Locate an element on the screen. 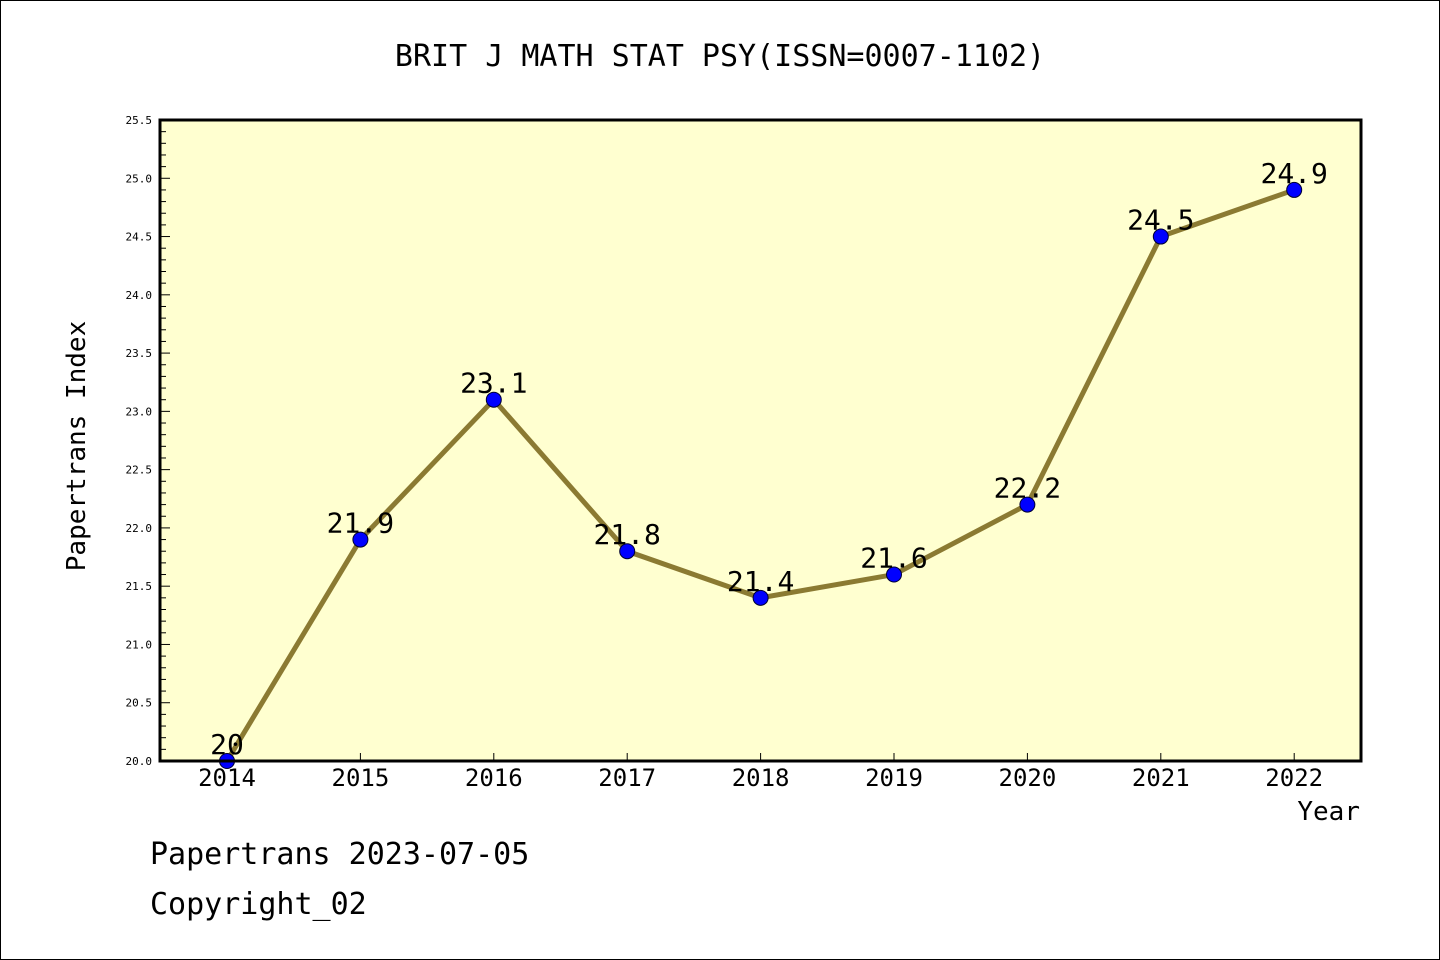 The height and width of the screenshot is (960, 1440). y-tick-label: 23.5 is located at coordinates (139, 353).